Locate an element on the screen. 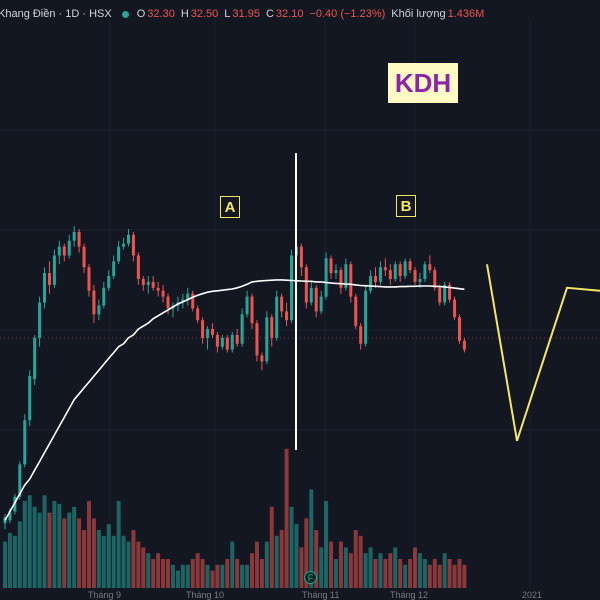  zone-a-label: A is located at coordinates (230, 207).